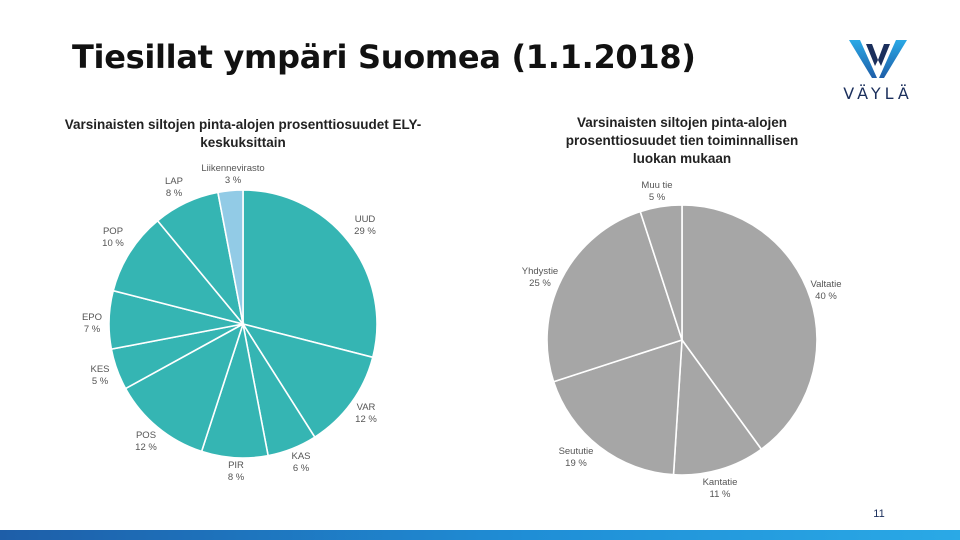 This screenshot has height=540, width=960. What do you see at coordinates (721, 494) in the screenshot?
I see `chart2-value-kantatie: 11 %` at bounding box center [721, 494].